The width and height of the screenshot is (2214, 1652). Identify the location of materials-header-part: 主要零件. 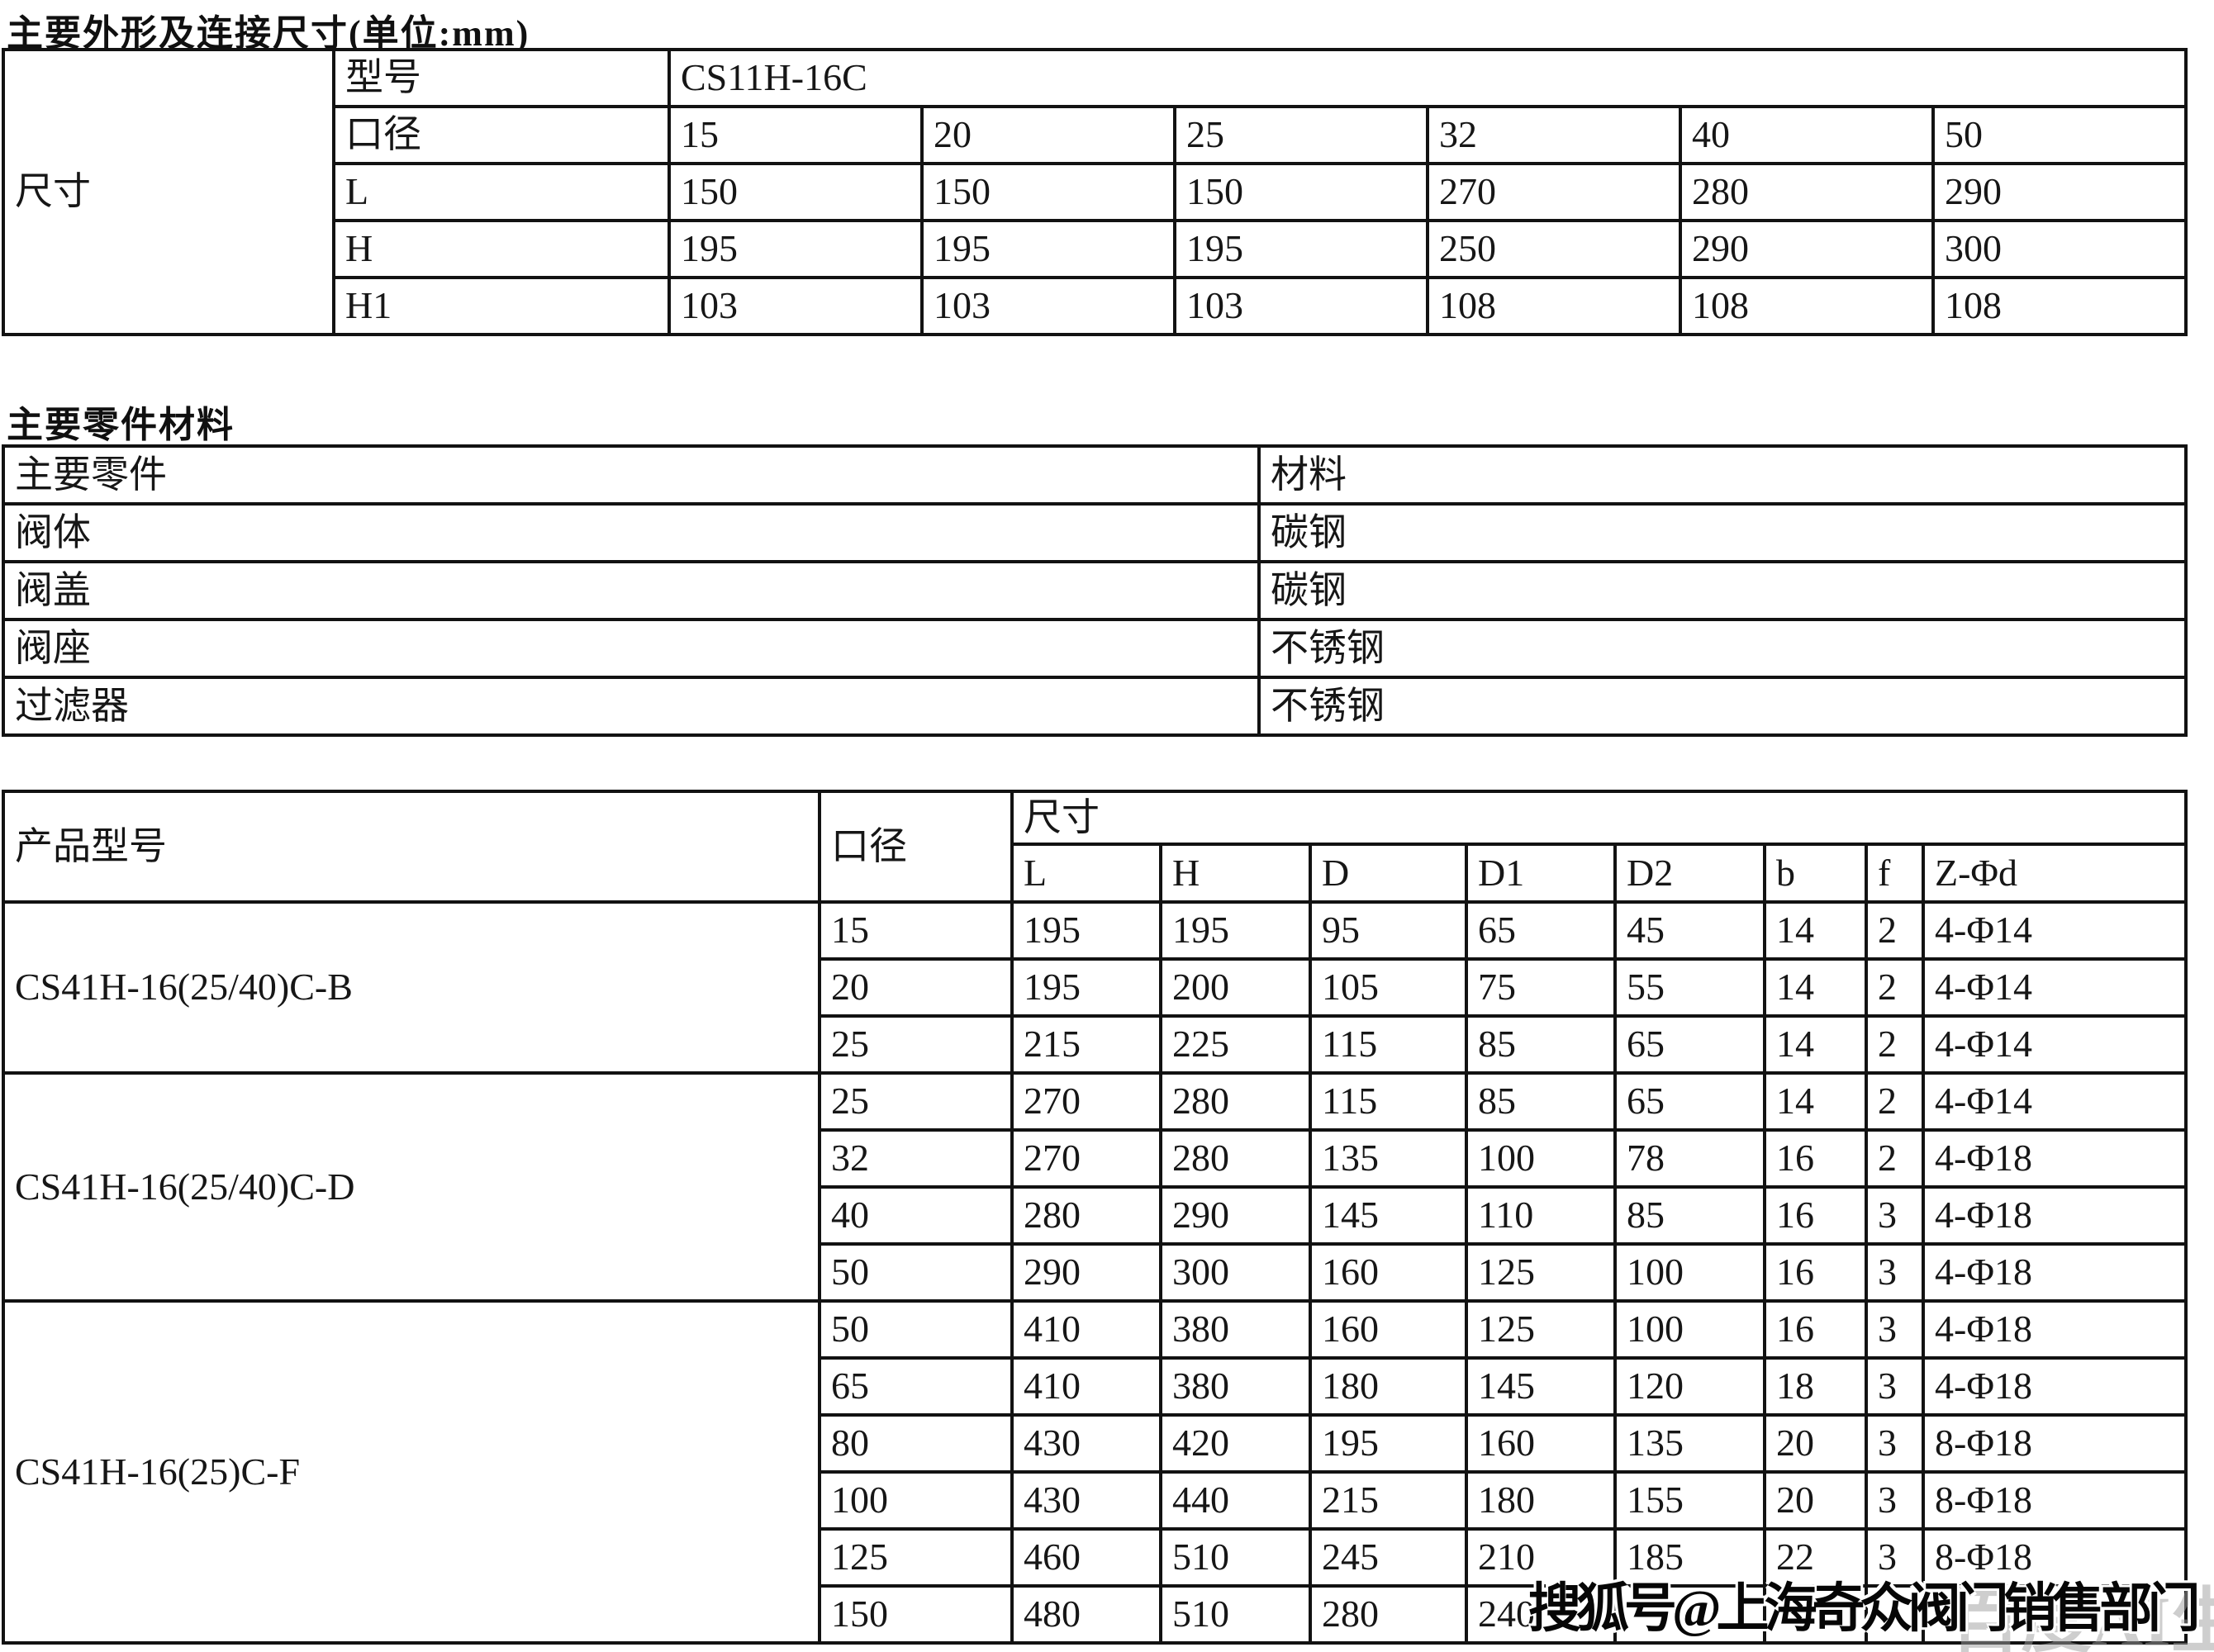
(631, 475).